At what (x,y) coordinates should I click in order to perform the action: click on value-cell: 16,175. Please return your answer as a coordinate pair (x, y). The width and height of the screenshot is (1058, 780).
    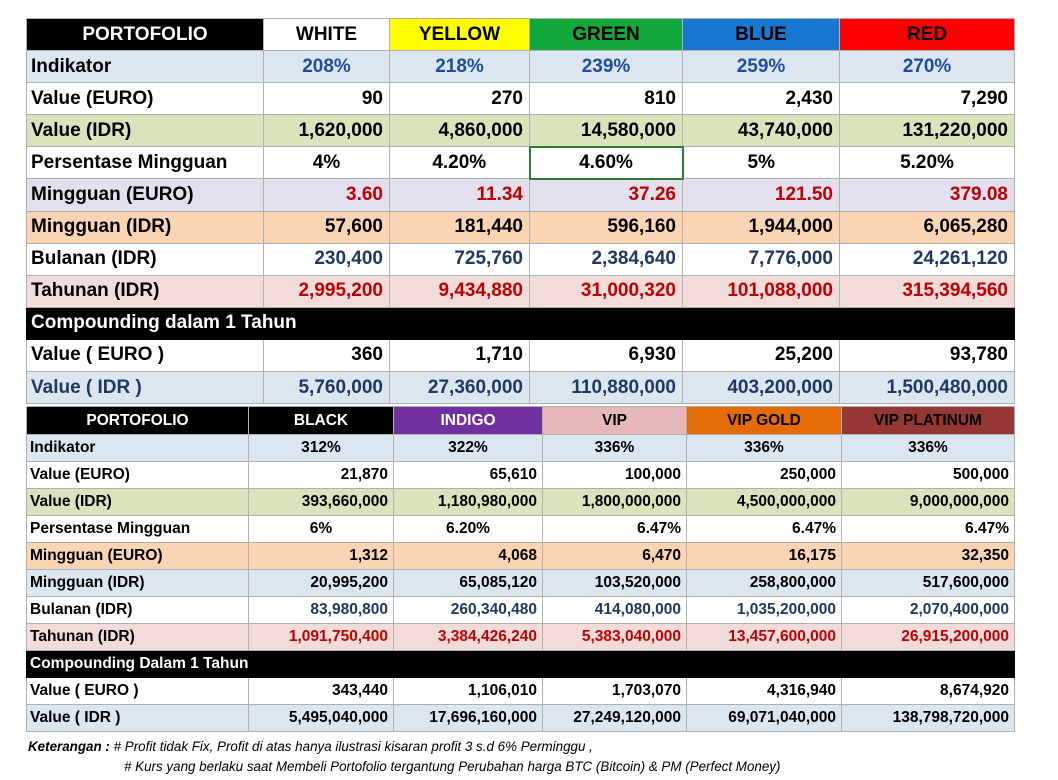
    Looking at the image, I should click on (764, 556).